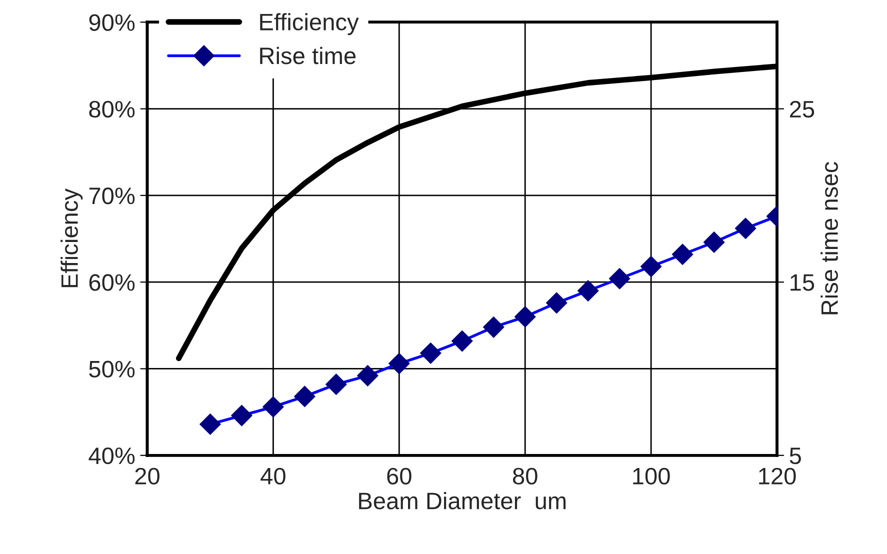 This screenshot has height=554, width=887. What do you see at coordinates (802, 282) in the screenshot?
I see `y2-tick-label: 15` at bounding box center [802, 282].